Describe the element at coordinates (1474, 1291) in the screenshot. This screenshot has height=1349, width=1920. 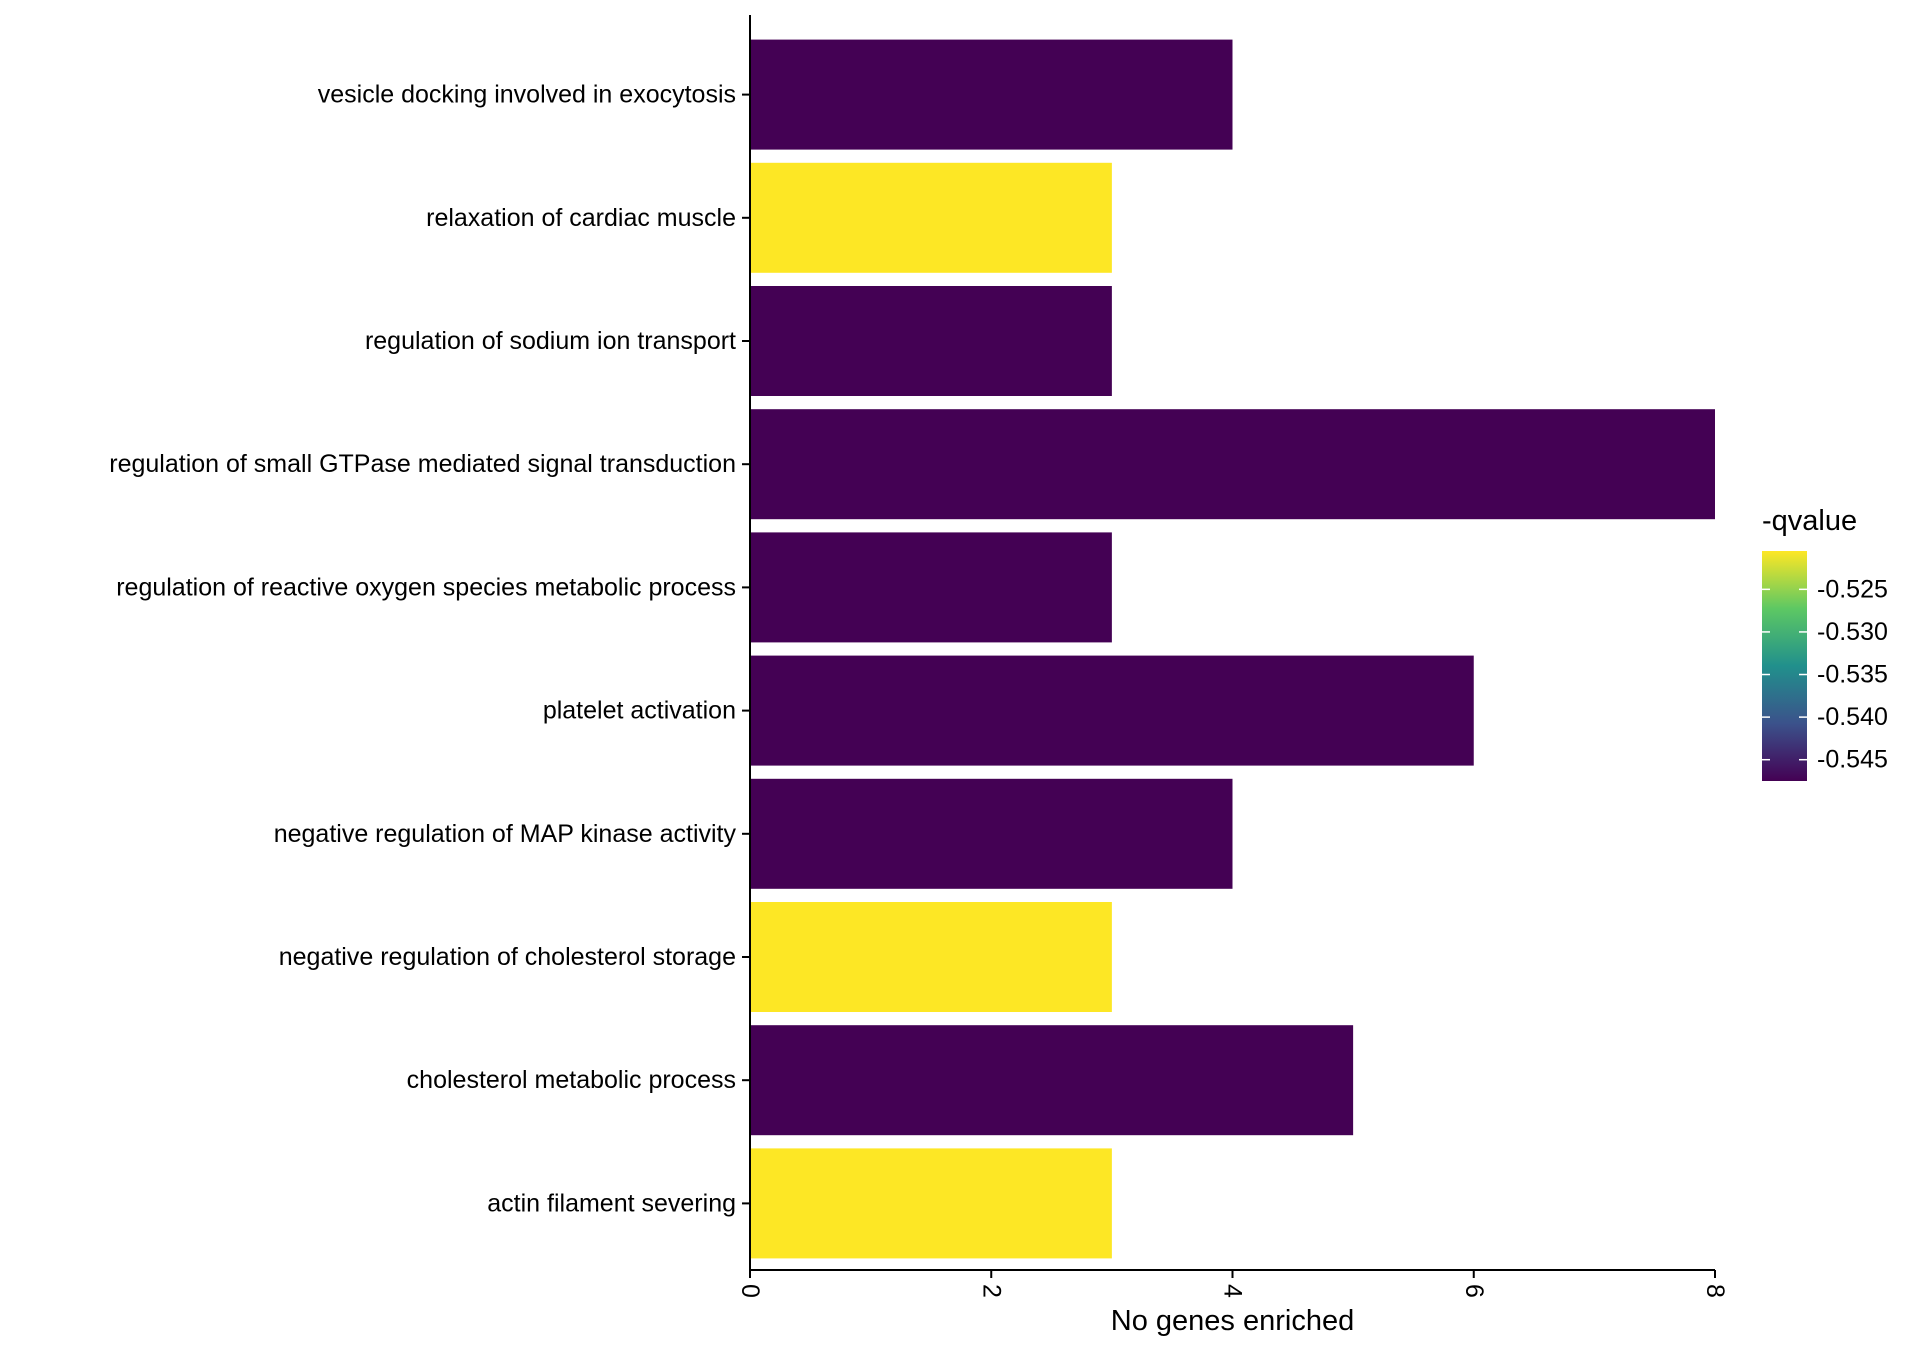
I see `x-tick-label: 6` at that location.